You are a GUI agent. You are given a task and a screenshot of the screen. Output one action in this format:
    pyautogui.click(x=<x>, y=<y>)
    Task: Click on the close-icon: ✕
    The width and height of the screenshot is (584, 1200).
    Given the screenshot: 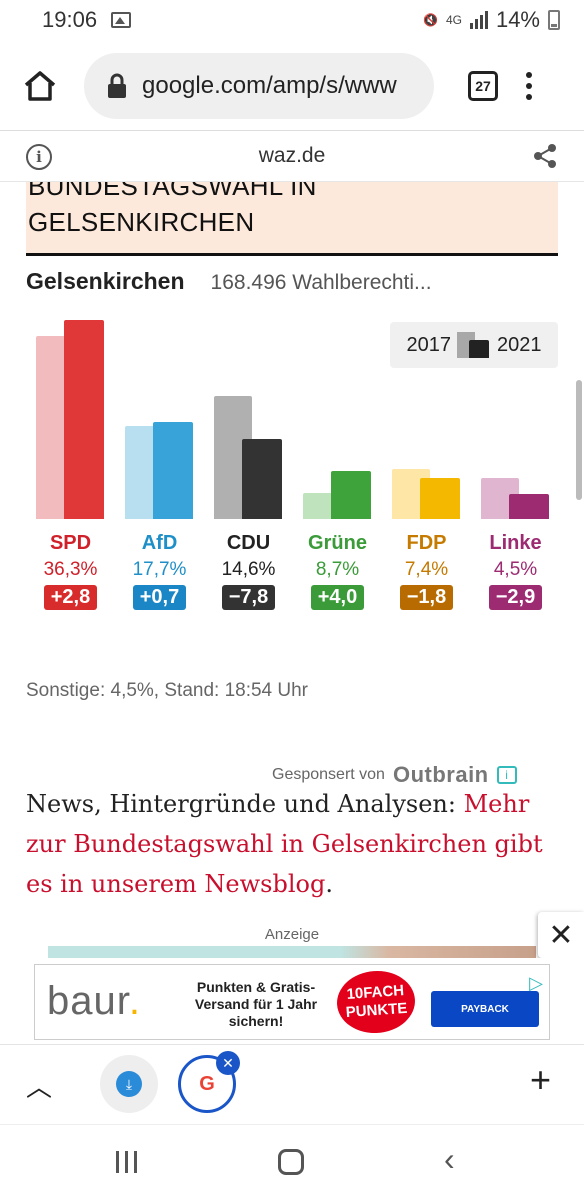 What is the action you would take?
    pyautogui.click(x=561, y=935)
    